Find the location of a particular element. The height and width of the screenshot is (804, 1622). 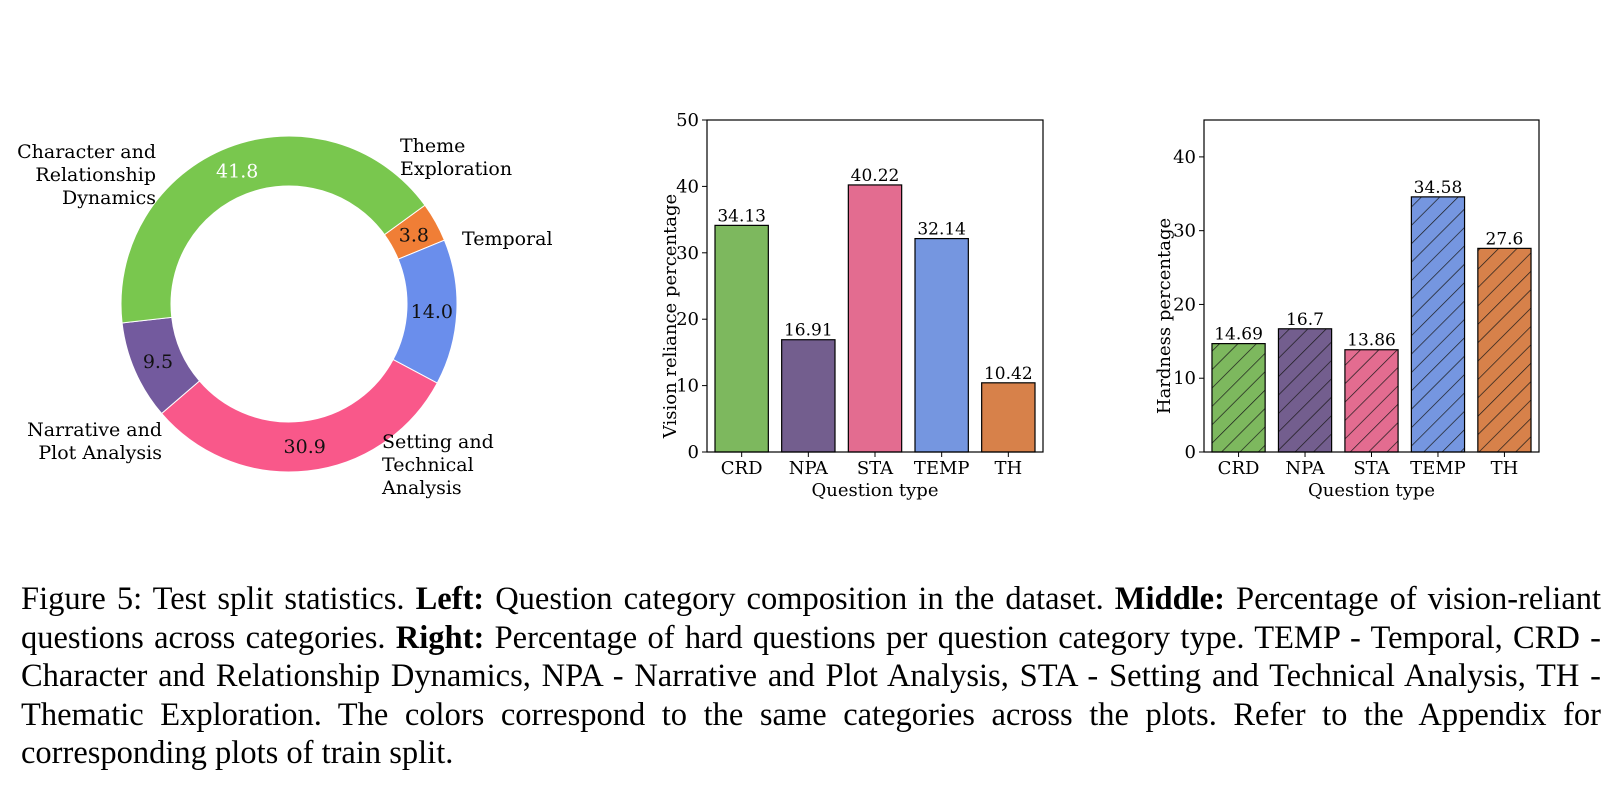

donut-value-label: 30.9 is located at coordinates (305, 447).